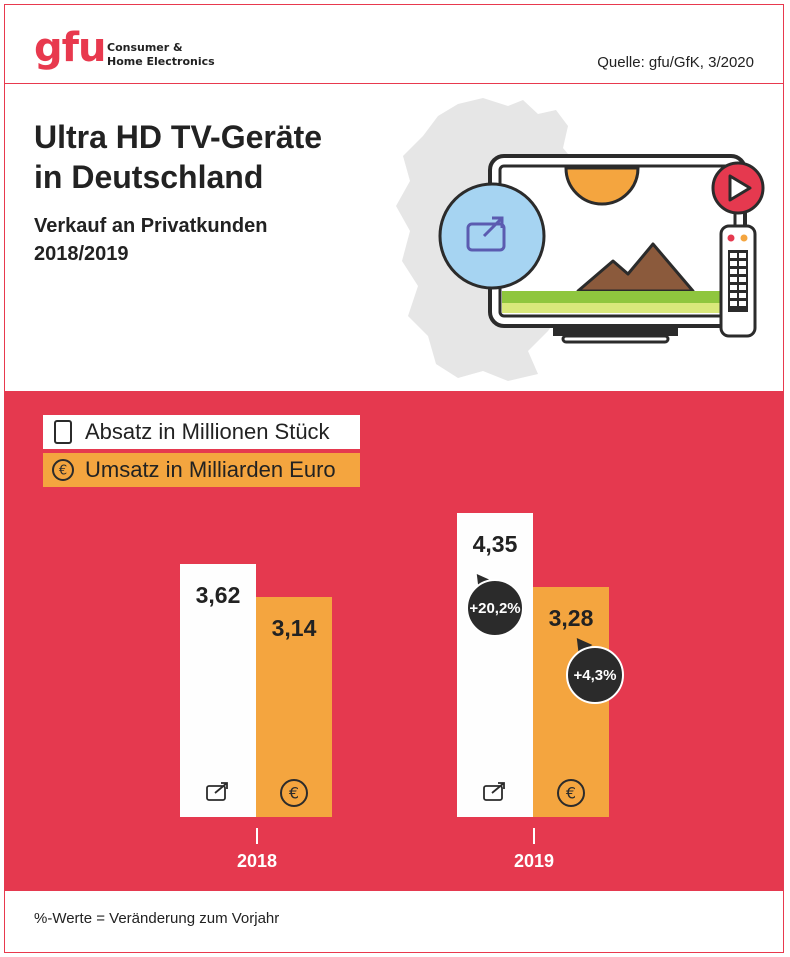  Describe the element at coordinates (145, 47) in the screenshot. I see `logo-sub-line1: Consumer &` at that location.